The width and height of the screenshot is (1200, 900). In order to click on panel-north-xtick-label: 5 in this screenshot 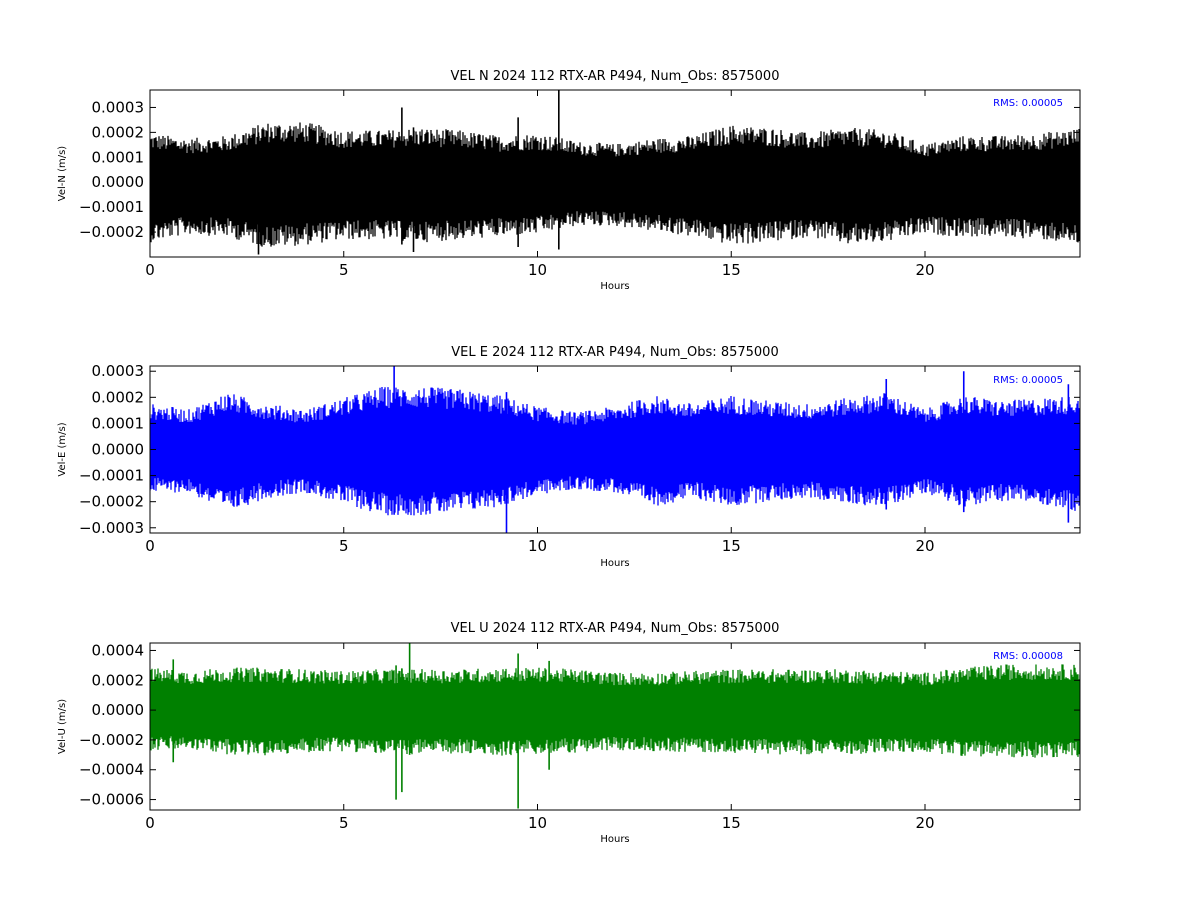, I will do `click(344, 270)`.